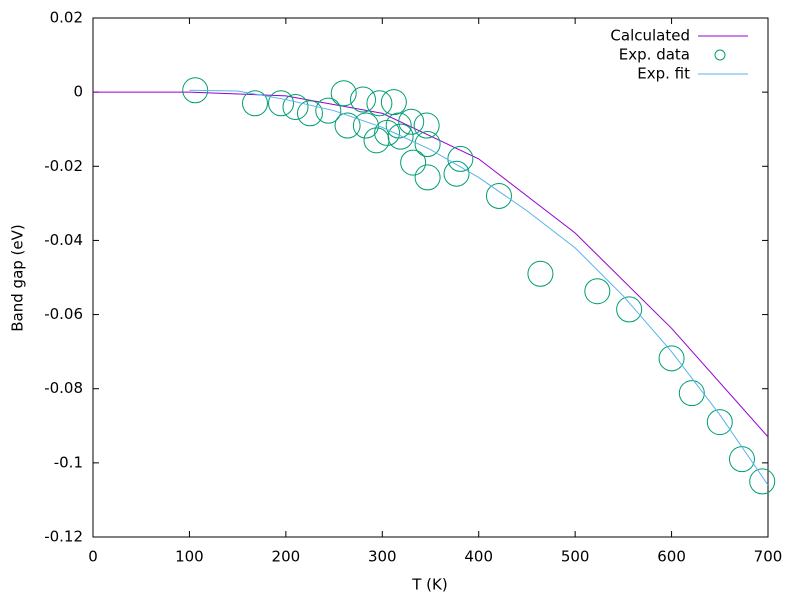 This screenshot has height=598, width=793. Describe the element at coordinates (650, 36) in the screenshot. I see `legend-label: Calculated` at that location.